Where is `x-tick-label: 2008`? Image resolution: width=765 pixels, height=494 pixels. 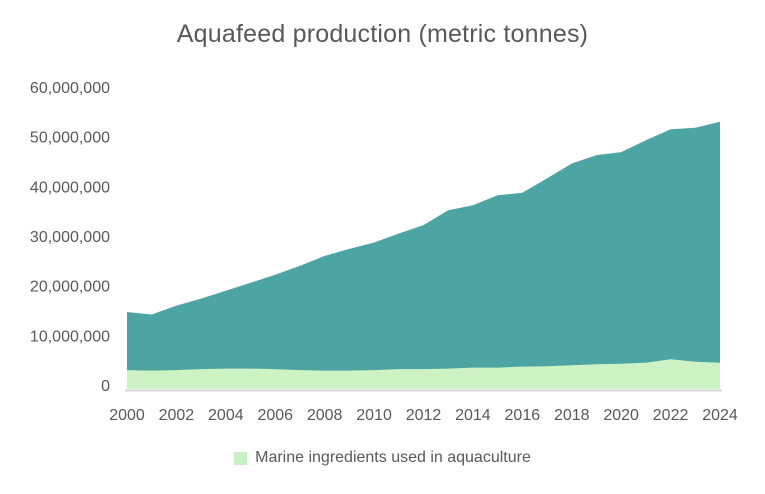
x-tick-label: 2008 is located at coordinates (325, 415).